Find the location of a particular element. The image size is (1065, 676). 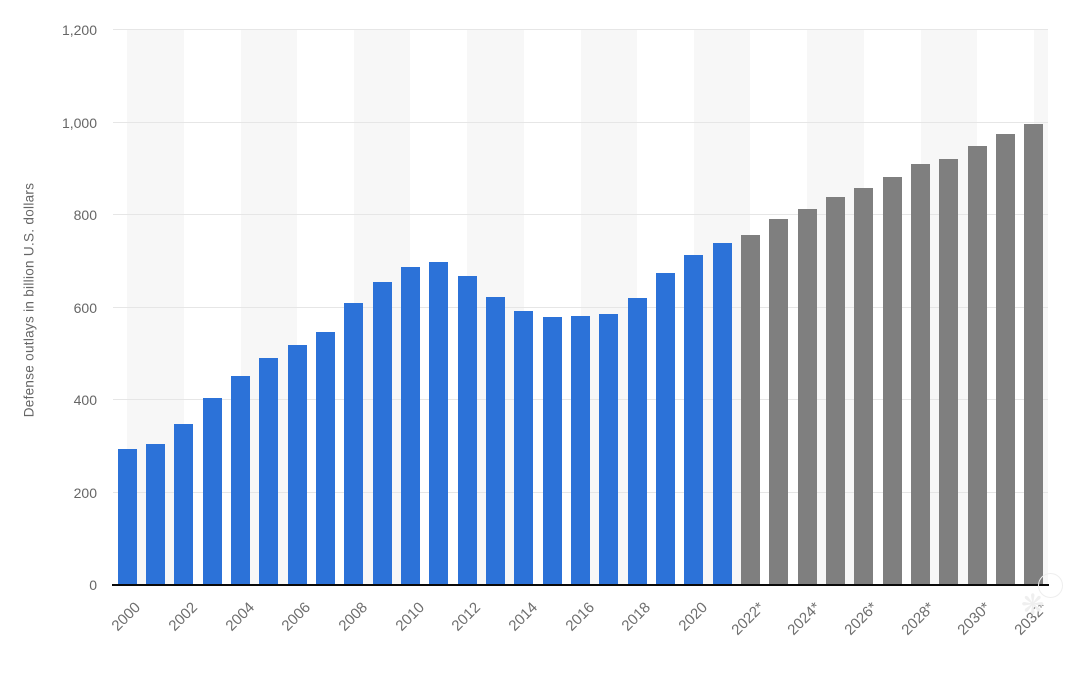

y-tick-label: 400 is located at coordinates (85, 400).